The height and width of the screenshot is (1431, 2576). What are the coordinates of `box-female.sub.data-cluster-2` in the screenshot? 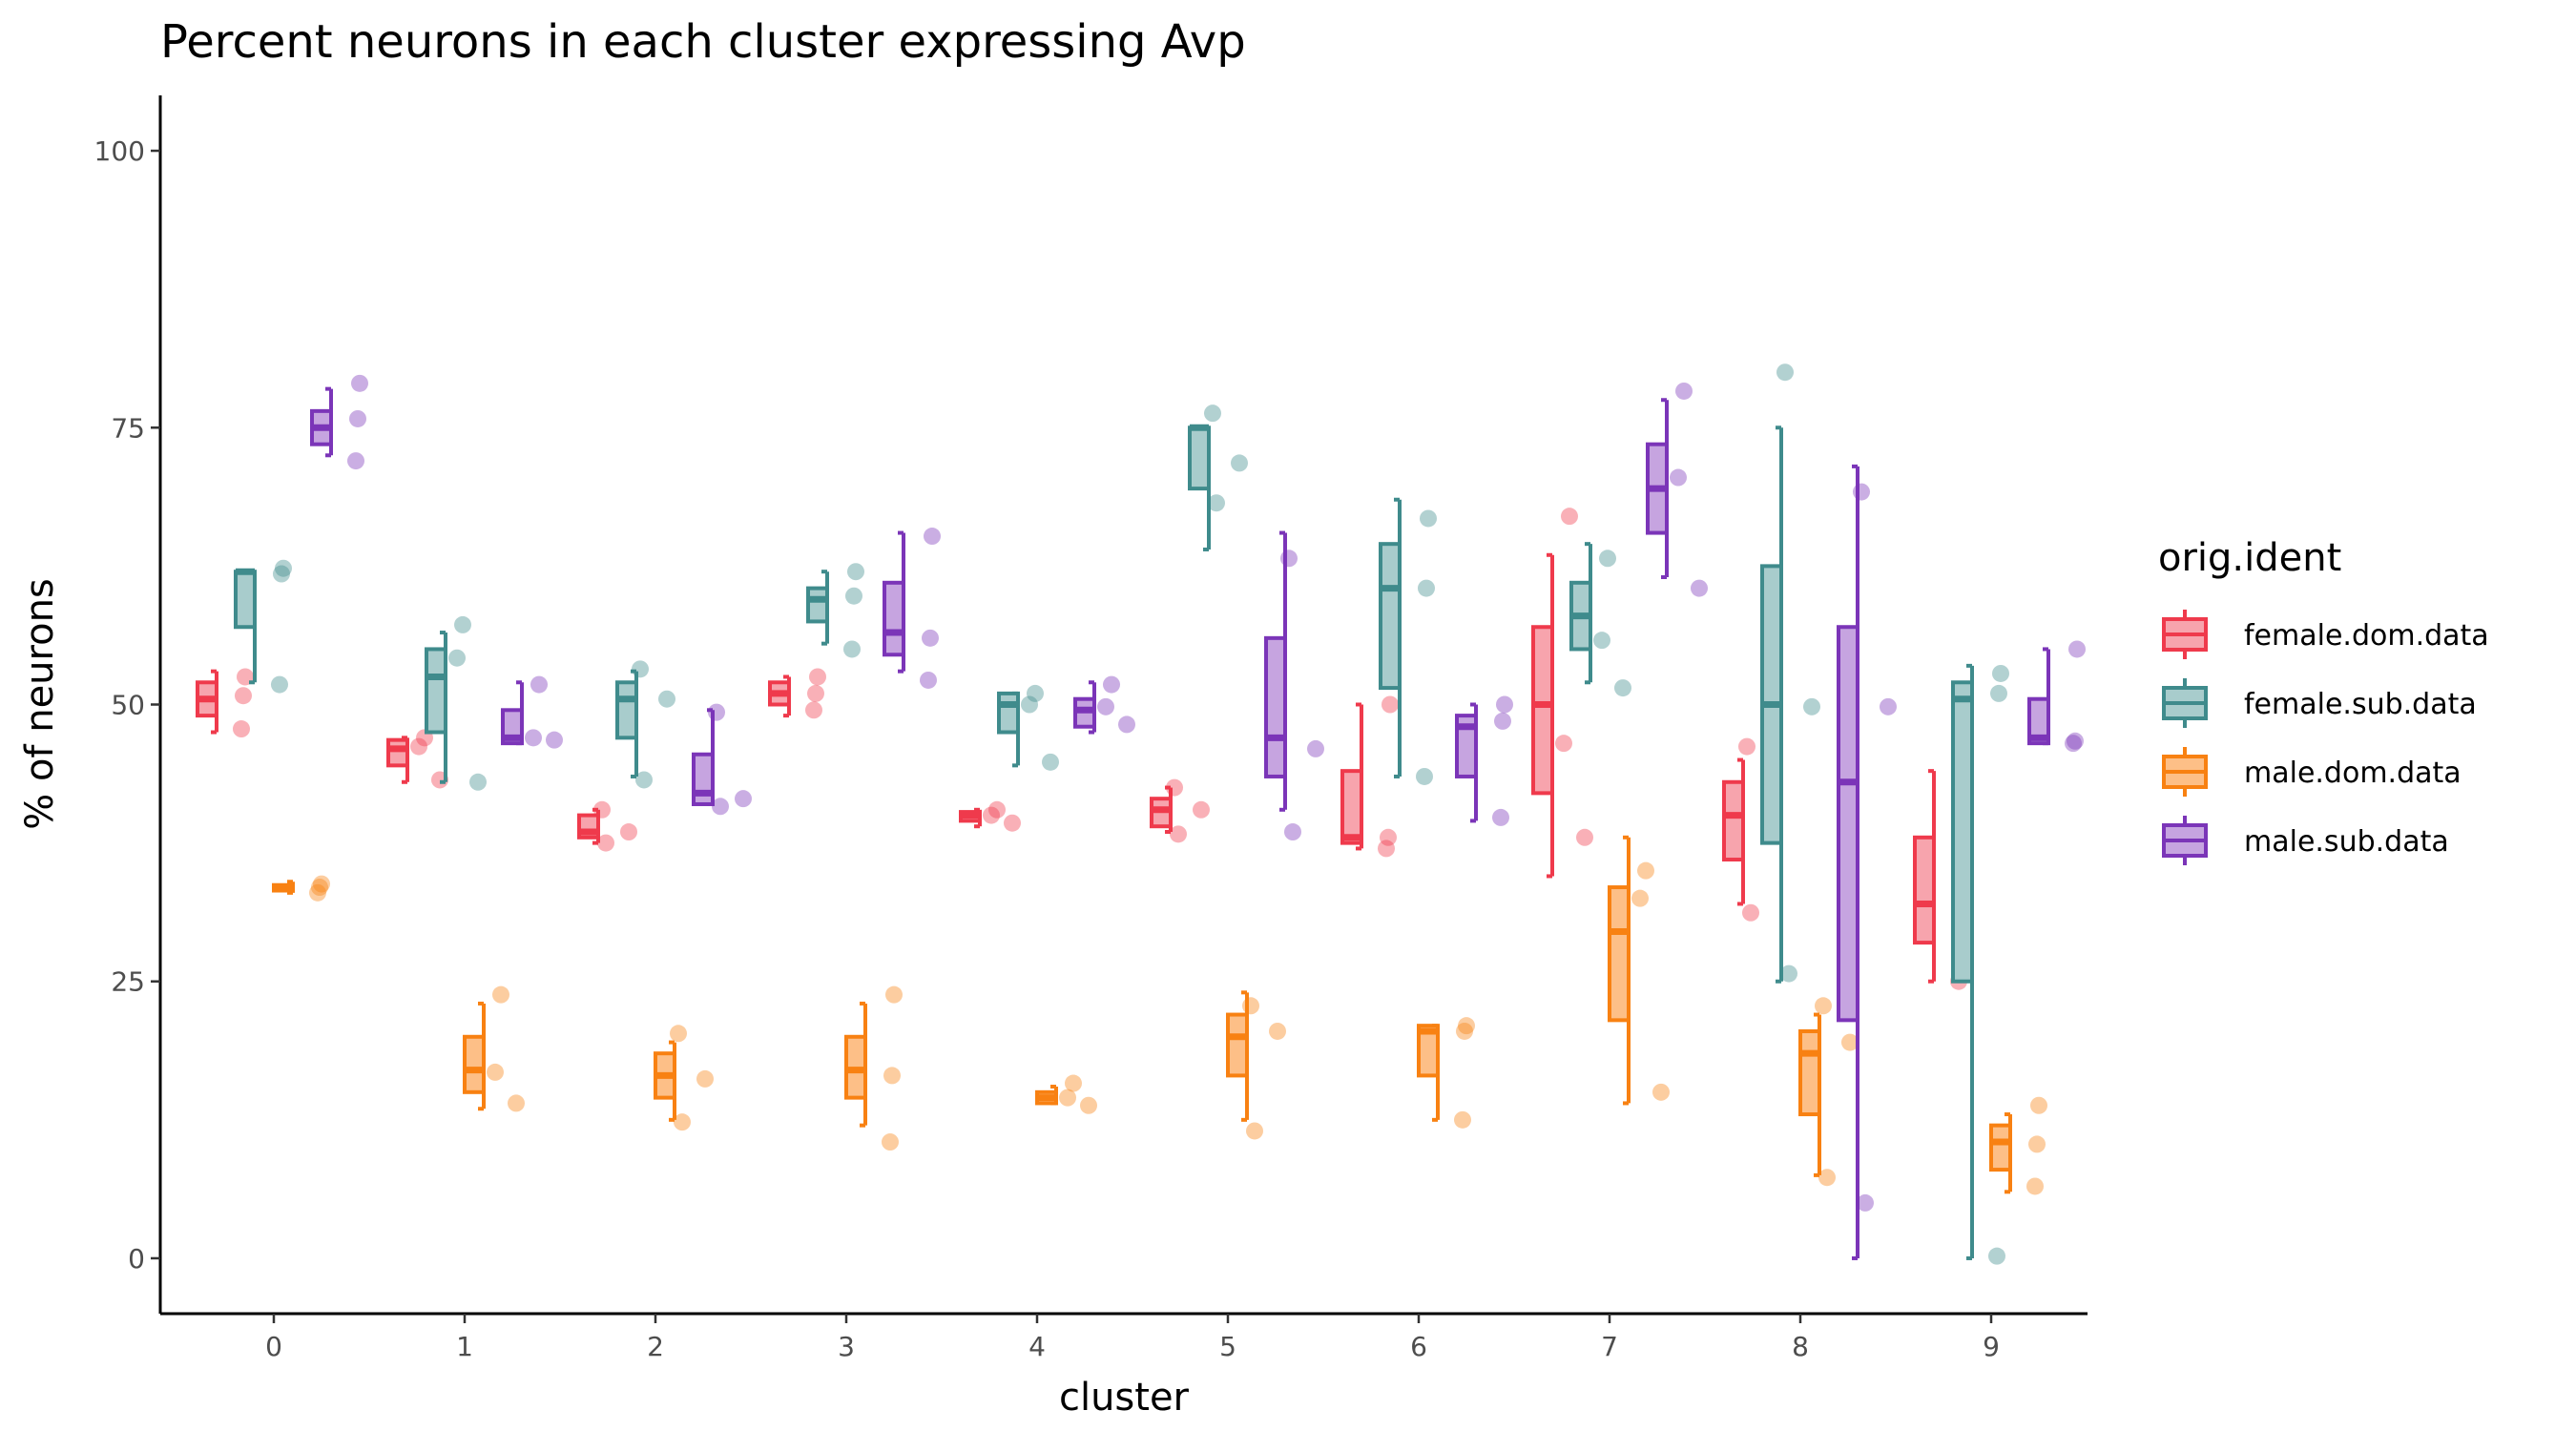 It's located at (645, 724).